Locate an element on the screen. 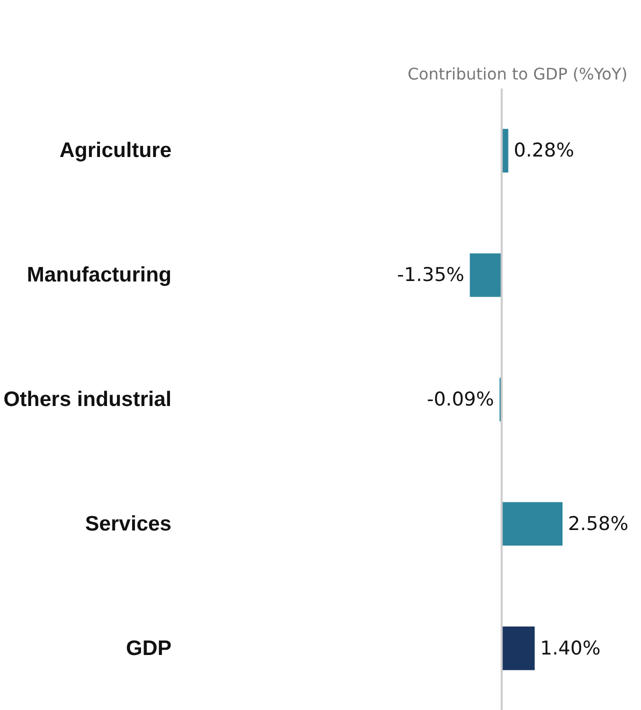  data-label: 0.28% is located at coordinates (544, 151).